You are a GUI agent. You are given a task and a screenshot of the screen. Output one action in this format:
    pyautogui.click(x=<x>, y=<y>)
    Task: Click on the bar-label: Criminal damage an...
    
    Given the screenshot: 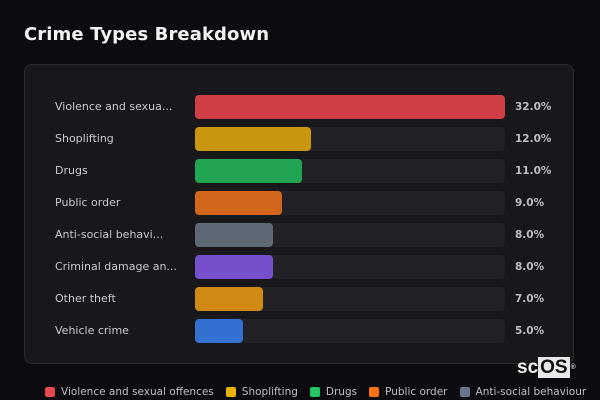 What is the action you would take?
    pyautogui.click(x=116, y=266)
    